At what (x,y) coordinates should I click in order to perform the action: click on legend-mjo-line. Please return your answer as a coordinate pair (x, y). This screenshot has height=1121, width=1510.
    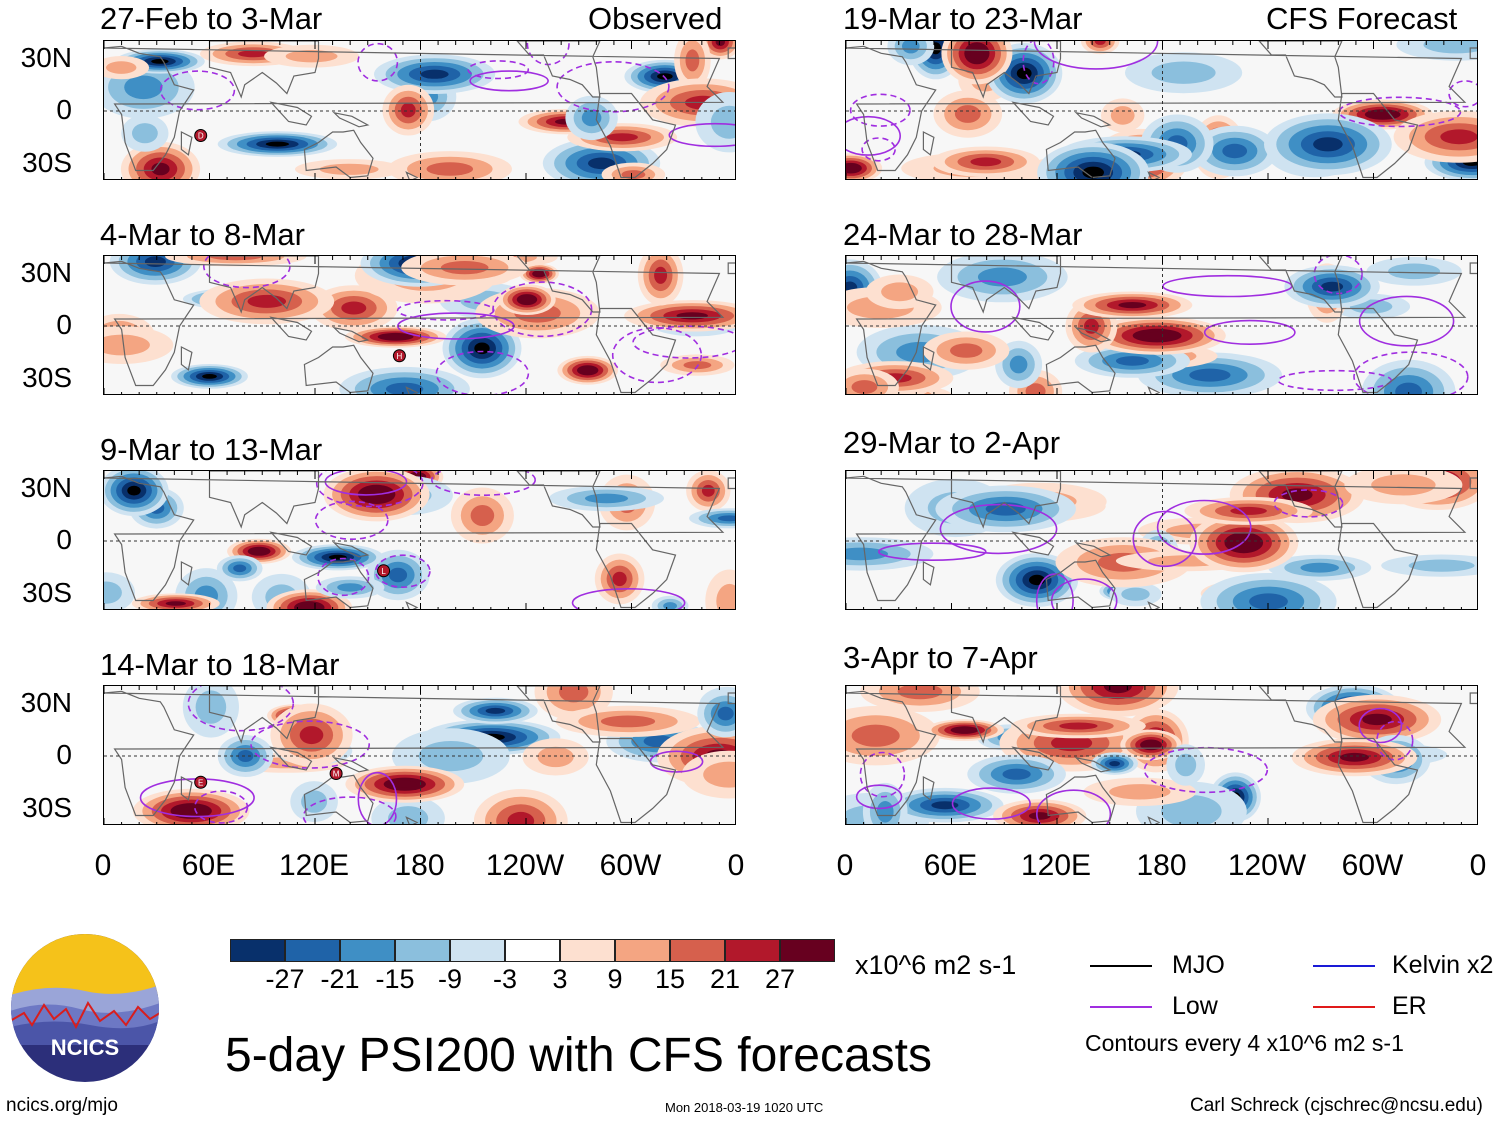
    Looking at the image, I should click on (1121, 966).